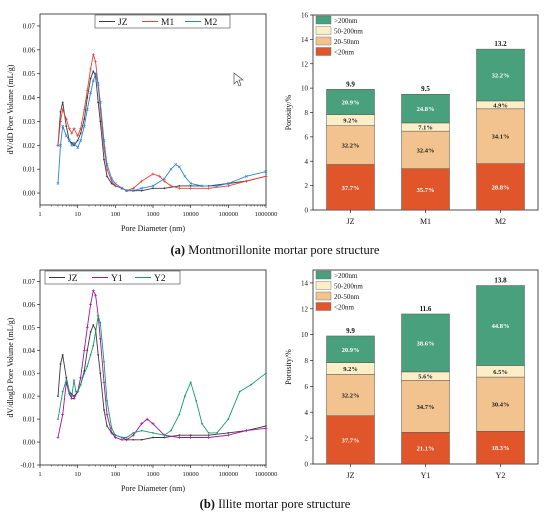 The width and height of the screenshot is (550, 516). What do you see at coordinates (29, 50) in the screenshot?
I see `y-tick-label: 0.06` at bounding box center [29, 50].